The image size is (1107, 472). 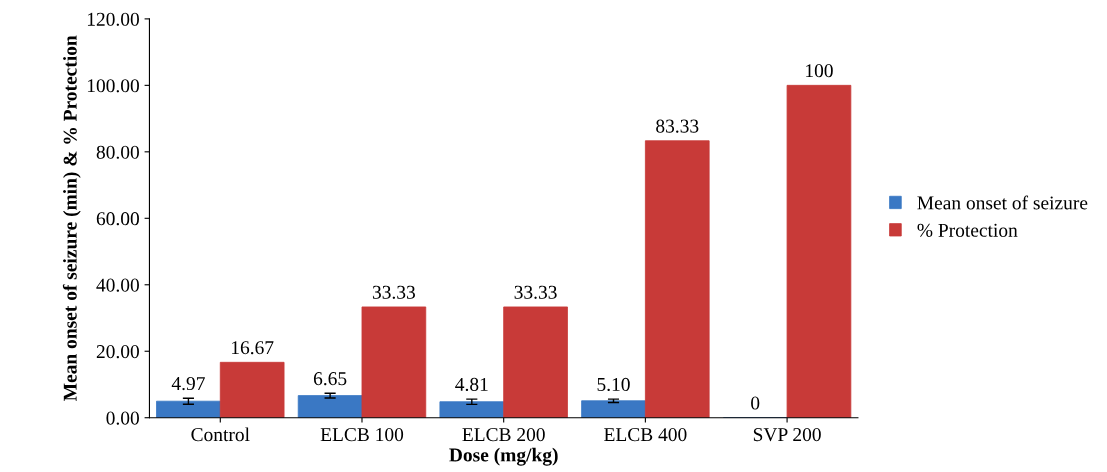 I want to click on x-tick-label: SVP 200, so click(x=787, y=435).